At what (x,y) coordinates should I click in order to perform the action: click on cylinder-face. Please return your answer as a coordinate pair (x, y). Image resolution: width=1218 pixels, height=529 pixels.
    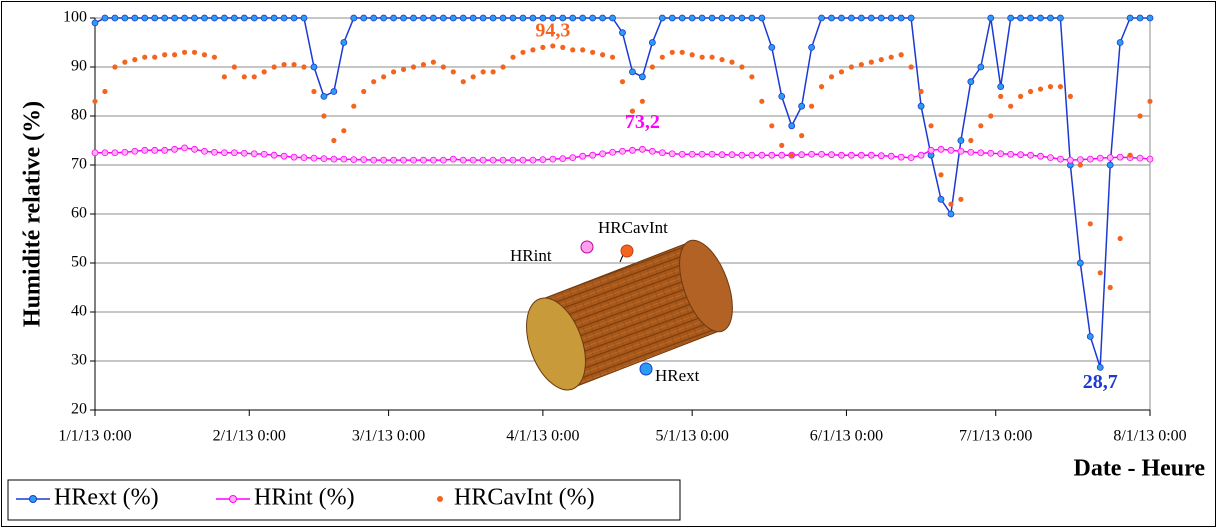
    Looking at the image, I should click on (556, 344).